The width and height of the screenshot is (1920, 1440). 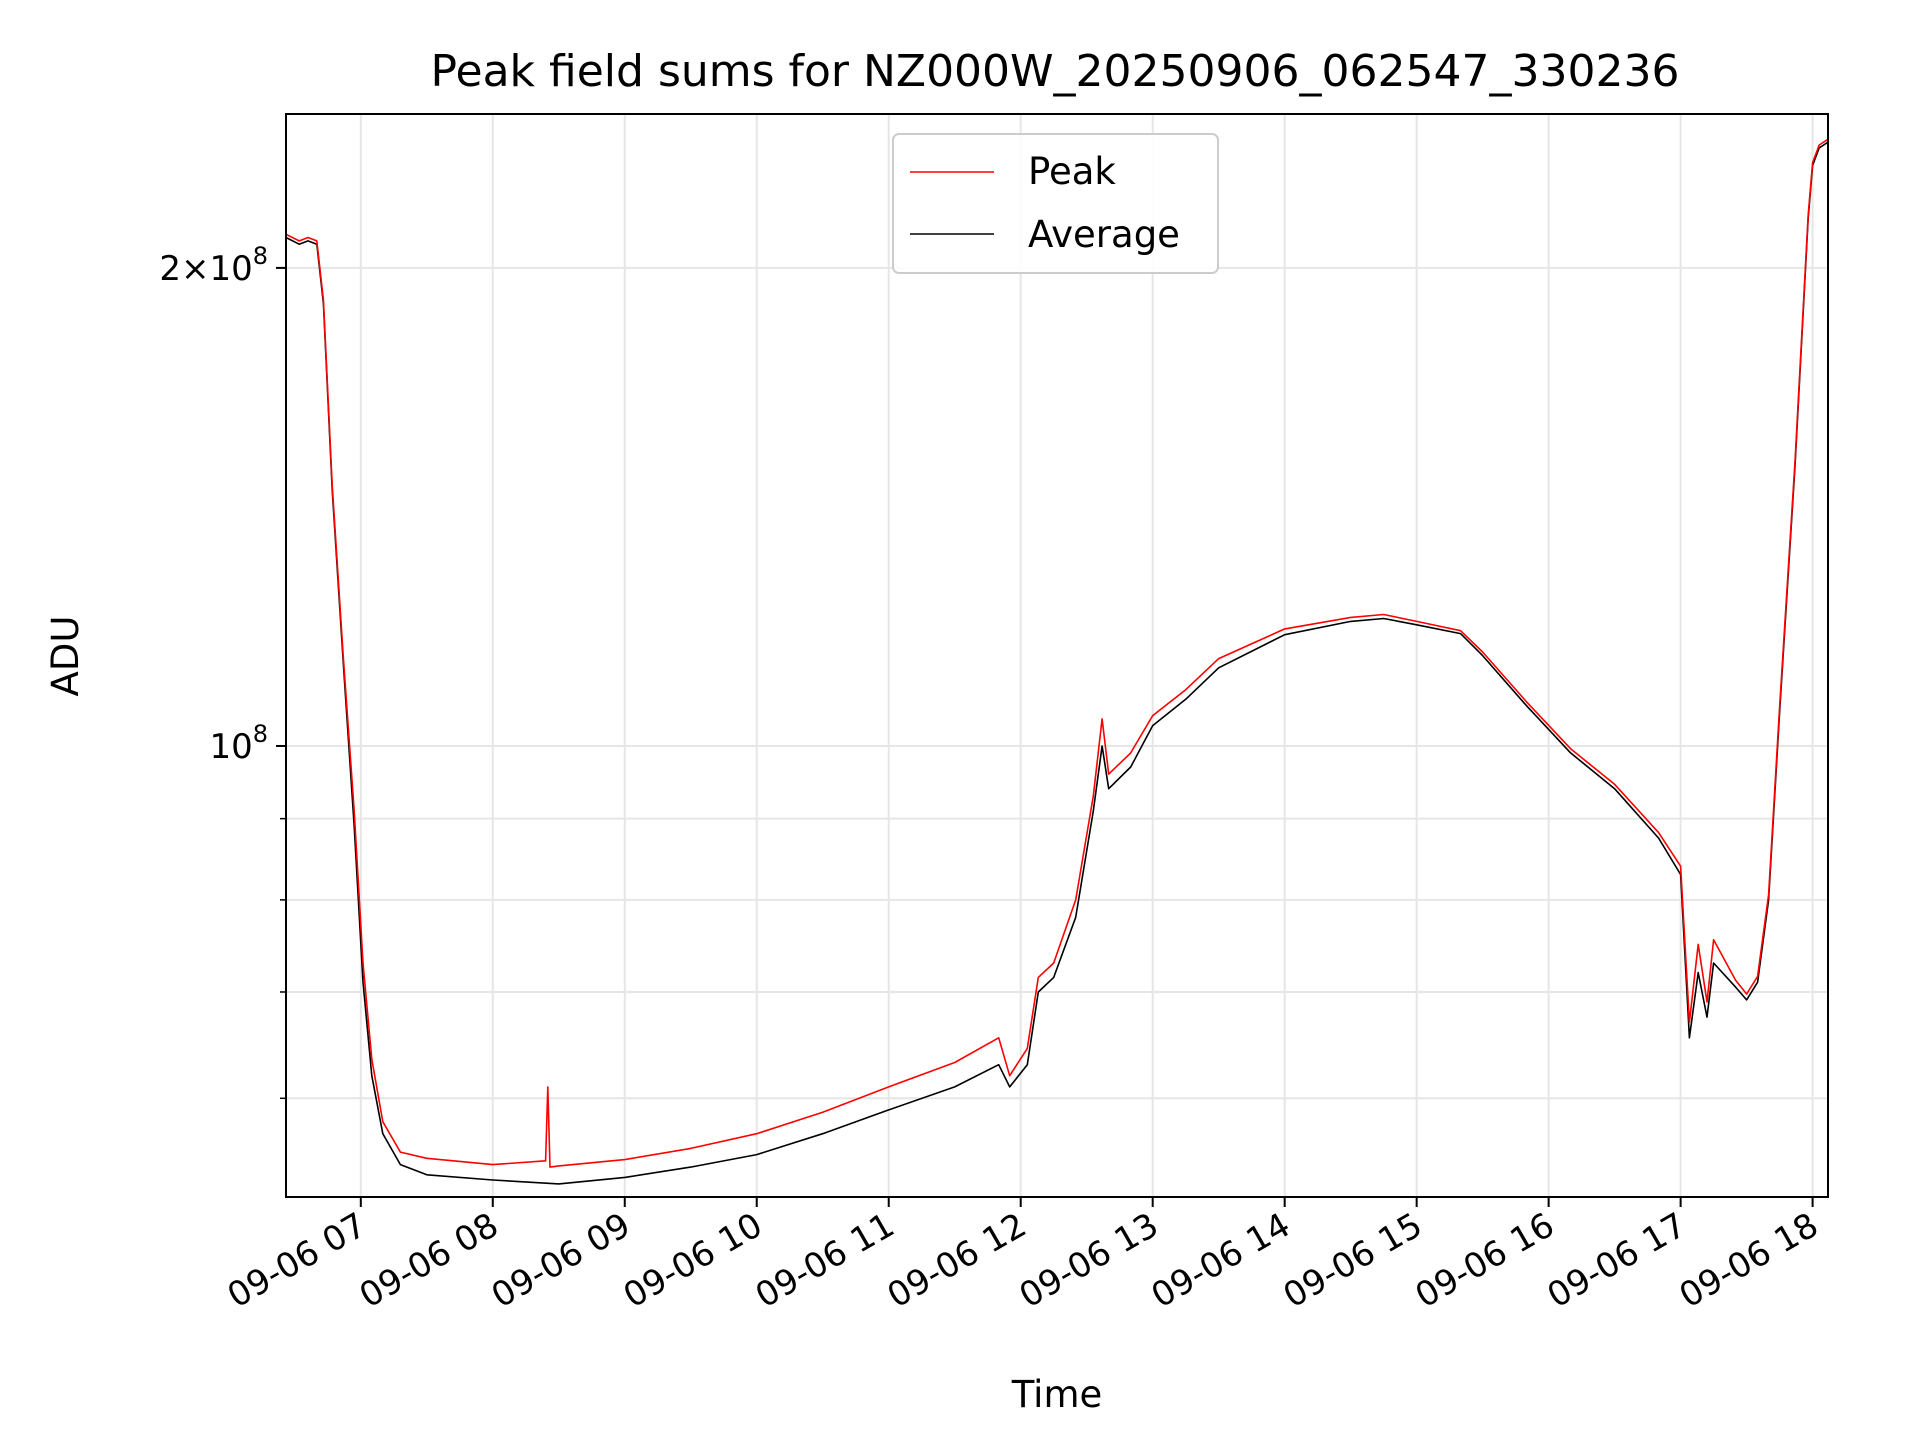 I want to click on legend-average-label: Average, so click(x=1104, y=234).